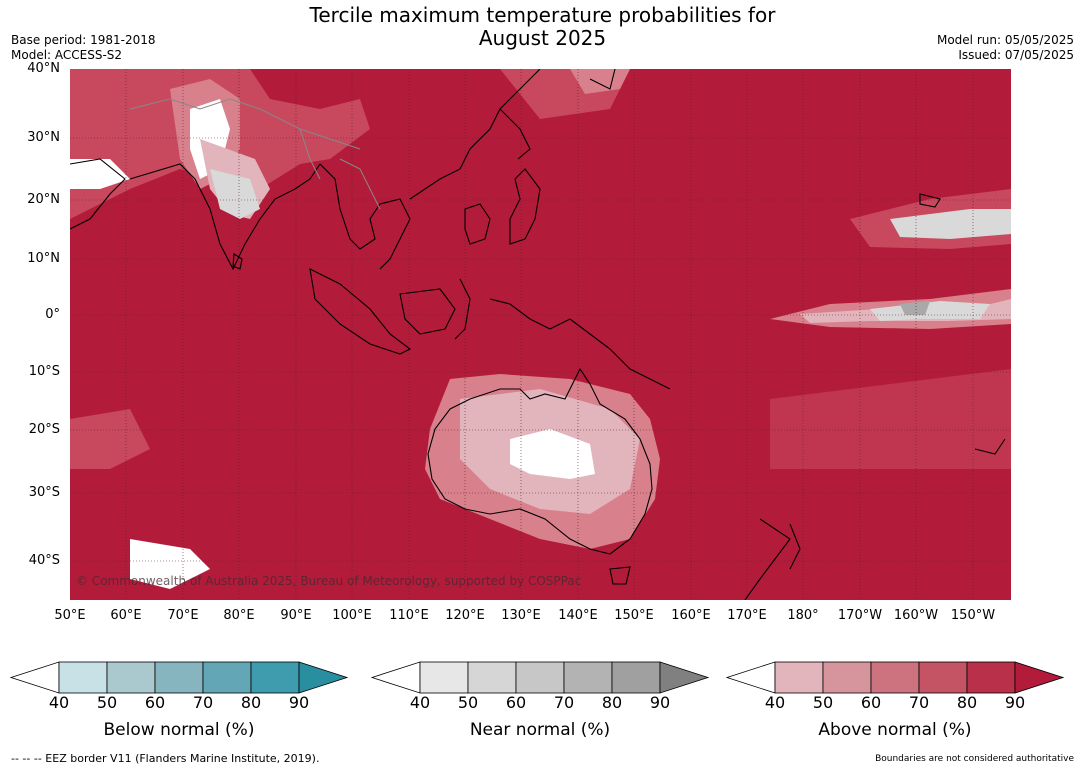 Image resolution: width=1085 pixels, height=770 pixels. I want to click on lat-label: 40°S, so click(44, 560).